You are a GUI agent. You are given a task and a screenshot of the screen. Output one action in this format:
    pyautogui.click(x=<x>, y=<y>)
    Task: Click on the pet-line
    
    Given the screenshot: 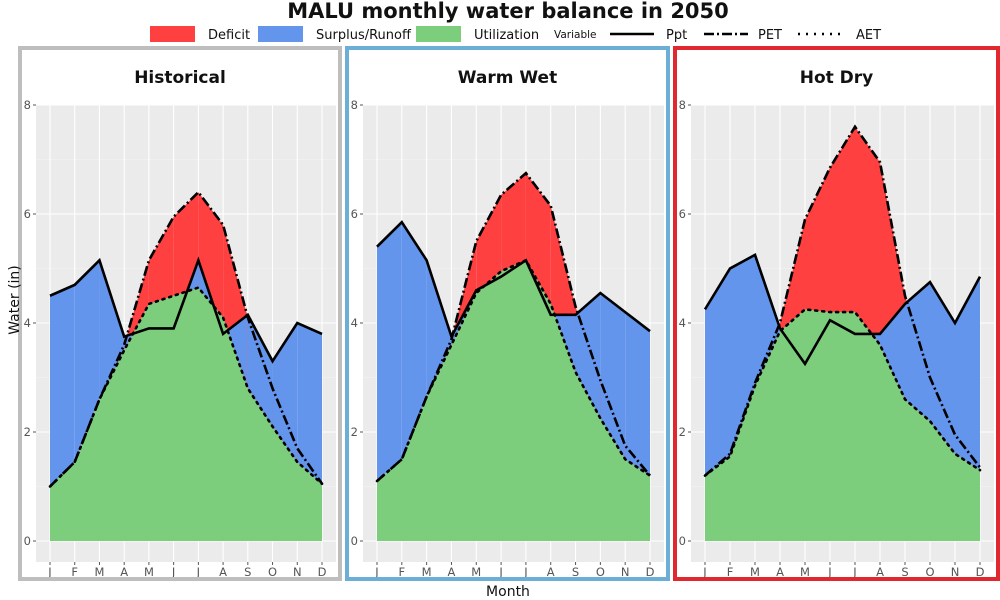 What is the action you would take?
    pyautogui.click(x=514, y=327)
    